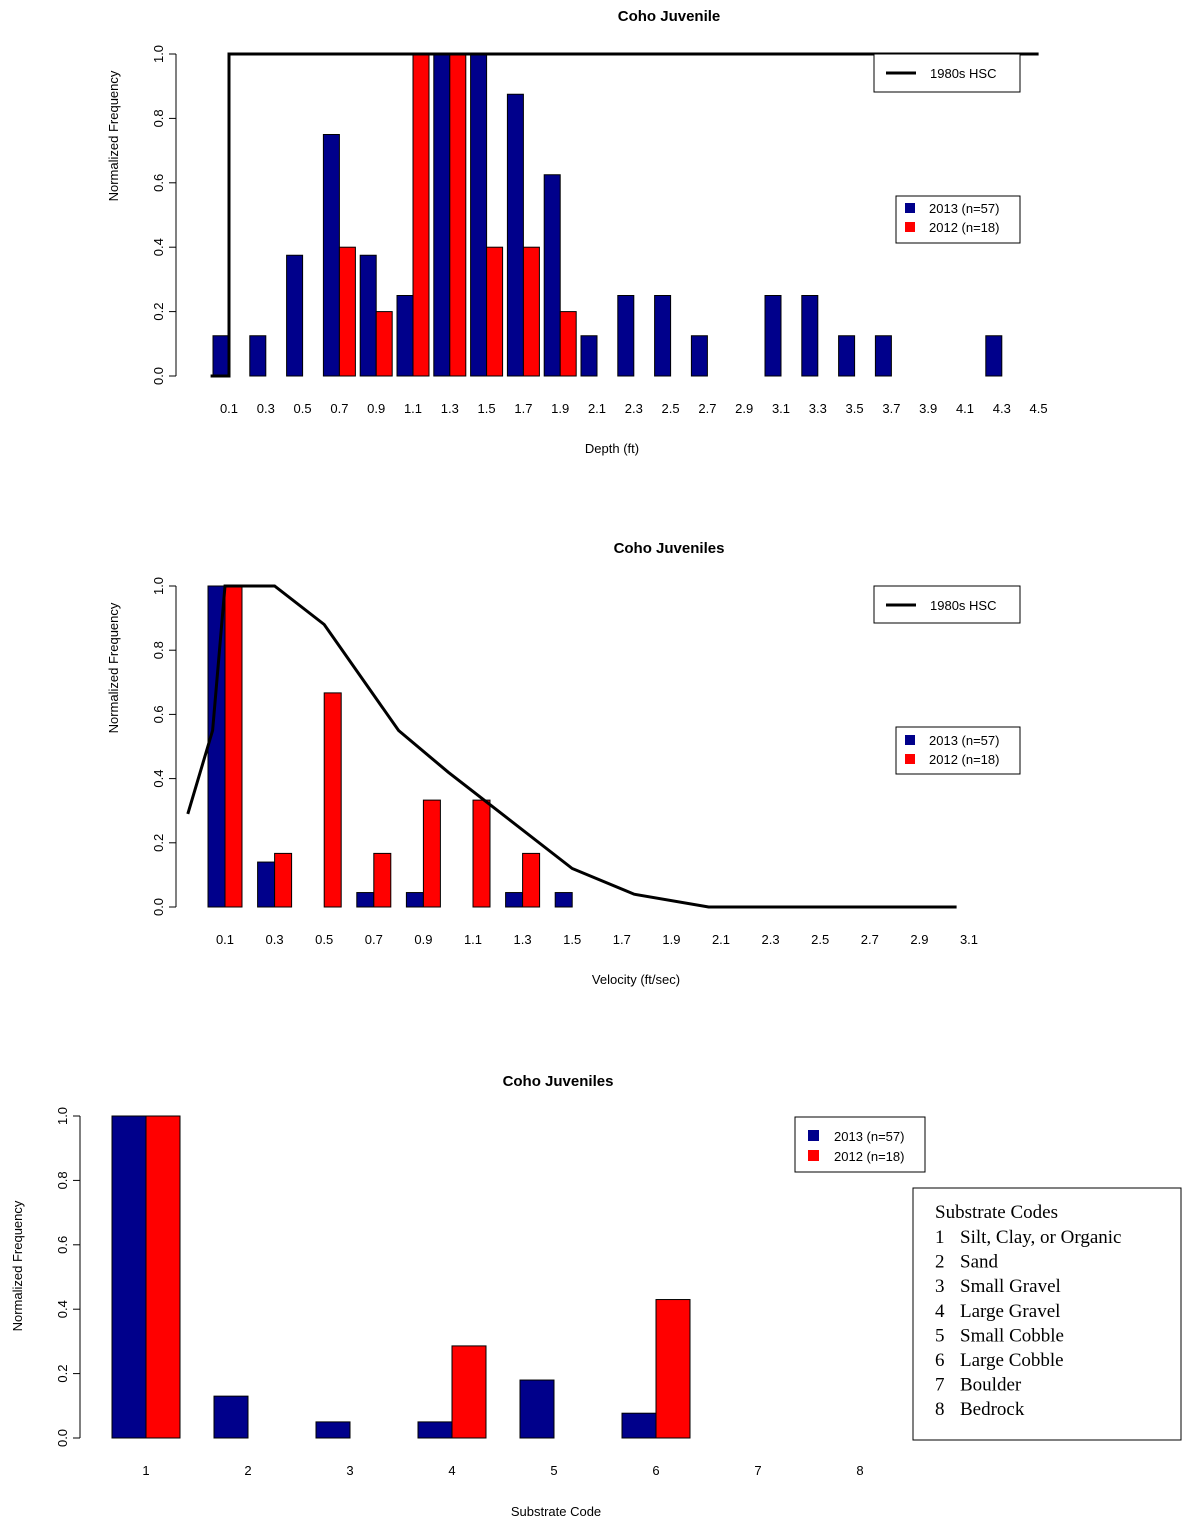 This screenshot has height=1519, width=1183. What do you see at coordinates (113, 135) in the screenshot?
I see `depth-chart-ylabel: Normalized Frequency` at bounding box center [113, 135].